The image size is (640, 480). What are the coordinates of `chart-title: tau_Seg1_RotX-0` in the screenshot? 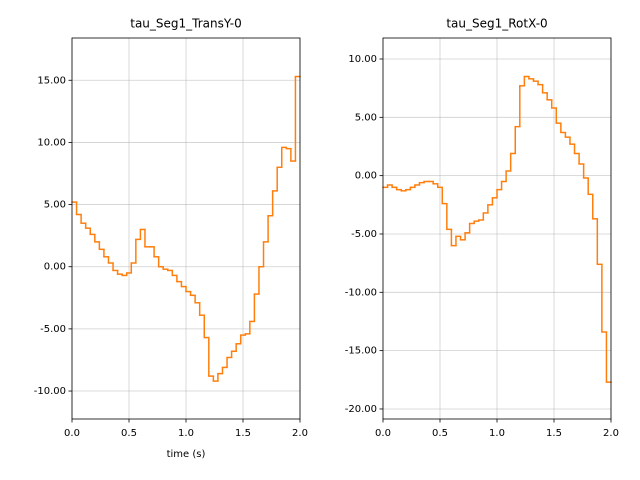 It's located at (496, 24).